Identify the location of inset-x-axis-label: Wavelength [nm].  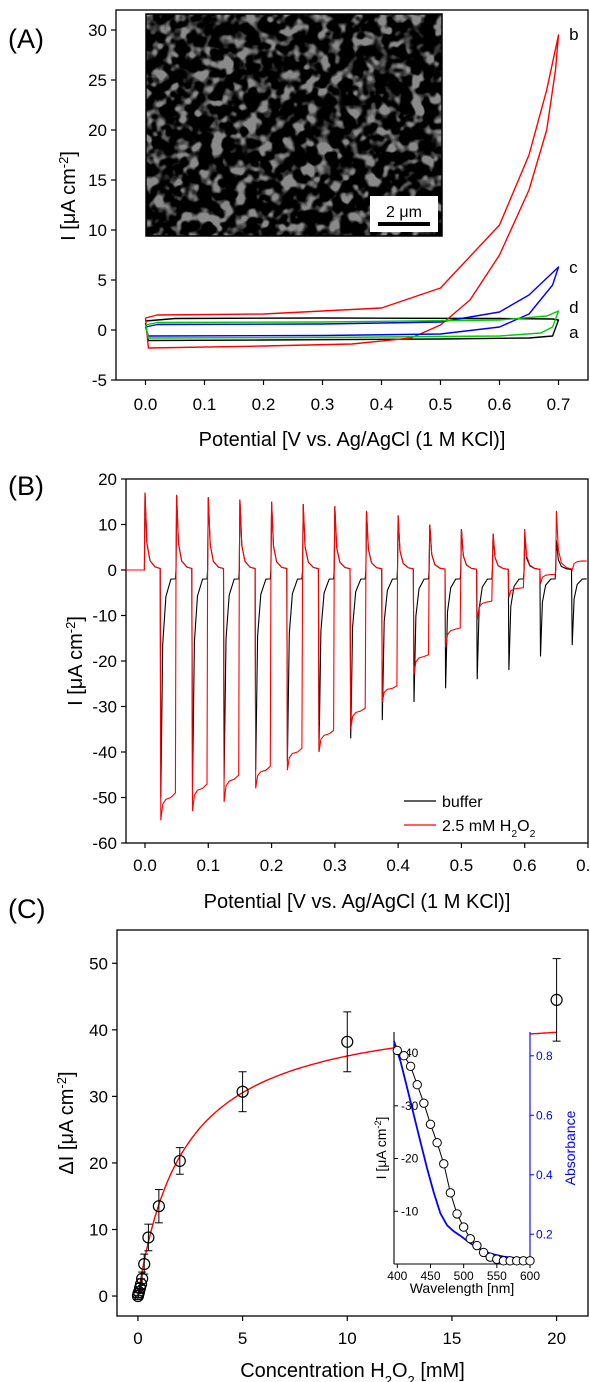
(462, 1288).